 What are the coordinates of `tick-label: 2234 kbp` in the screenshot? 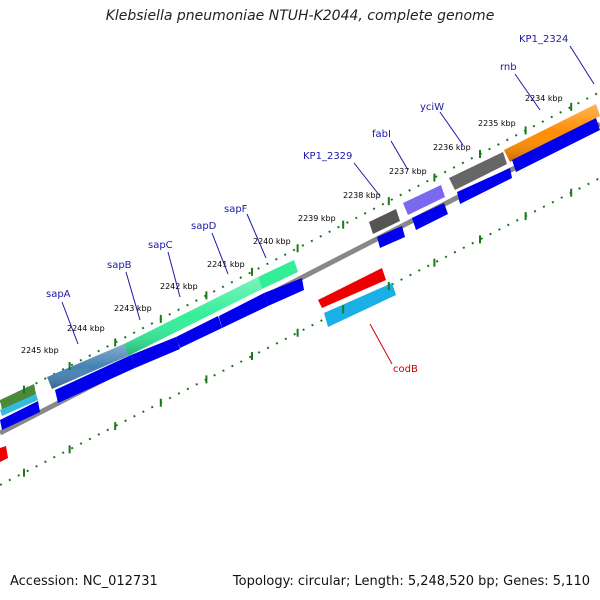 It's located at (544, 98).